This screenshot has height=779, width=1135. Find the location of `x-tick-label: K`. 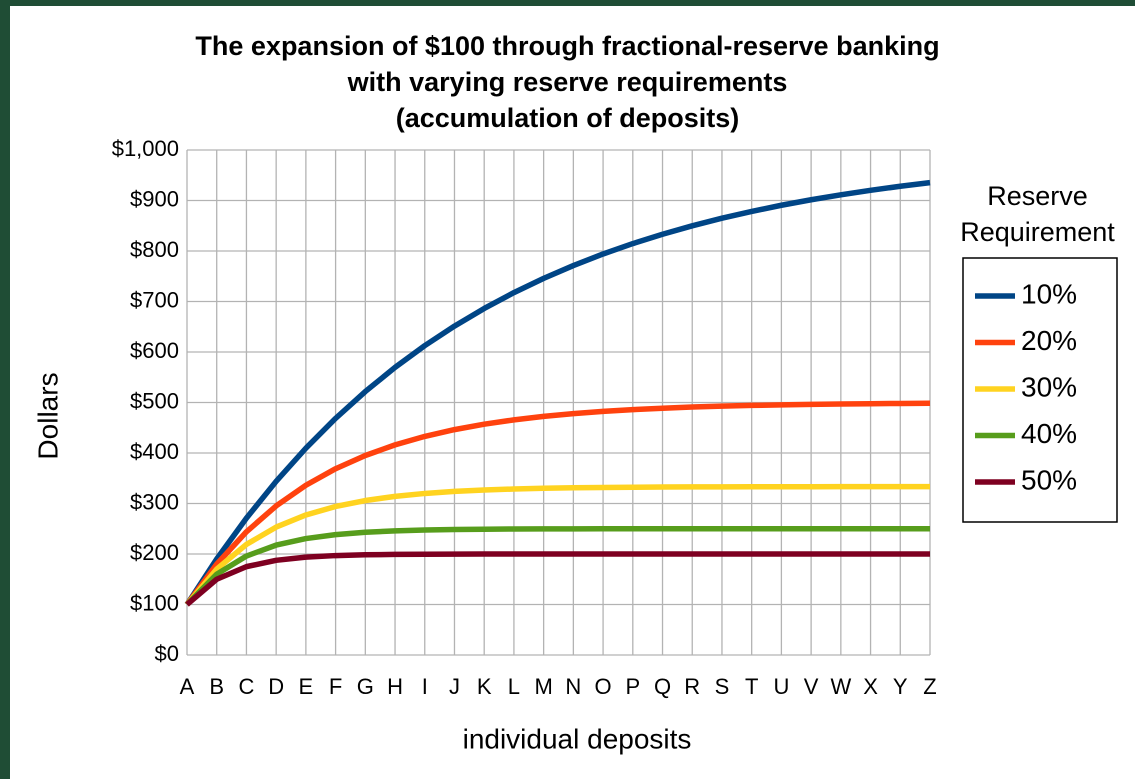

x-tick-label: K is located at coordinates (484, 686).